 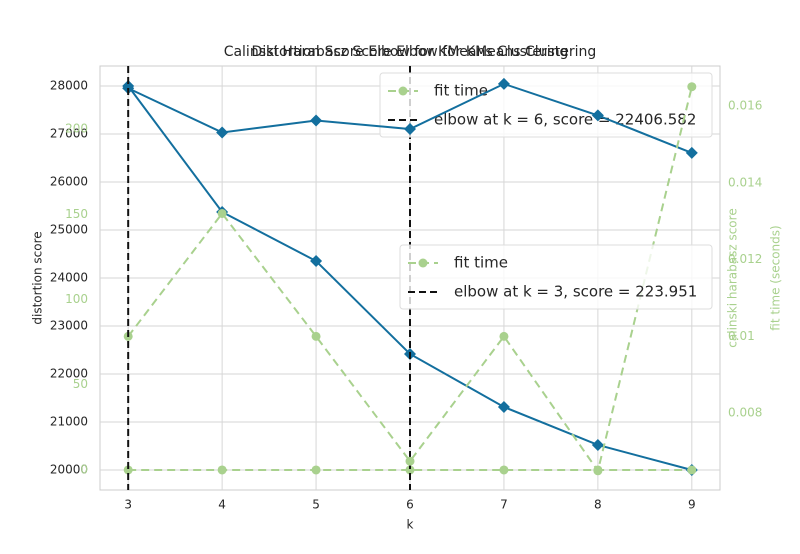 What do you see at coordinates (38, 277) in the screenshot?
I see `y-axis-label: distortion score` at bounding box center [38, 277].